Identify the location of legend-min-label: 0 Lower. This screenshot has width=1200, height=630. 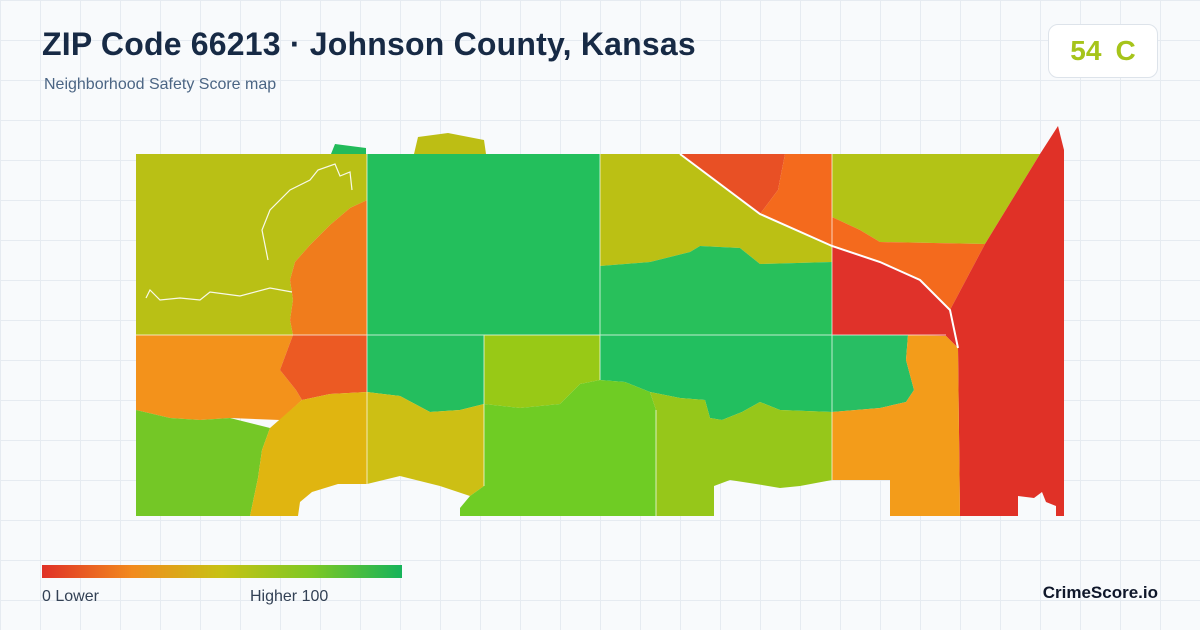
(70, 596).